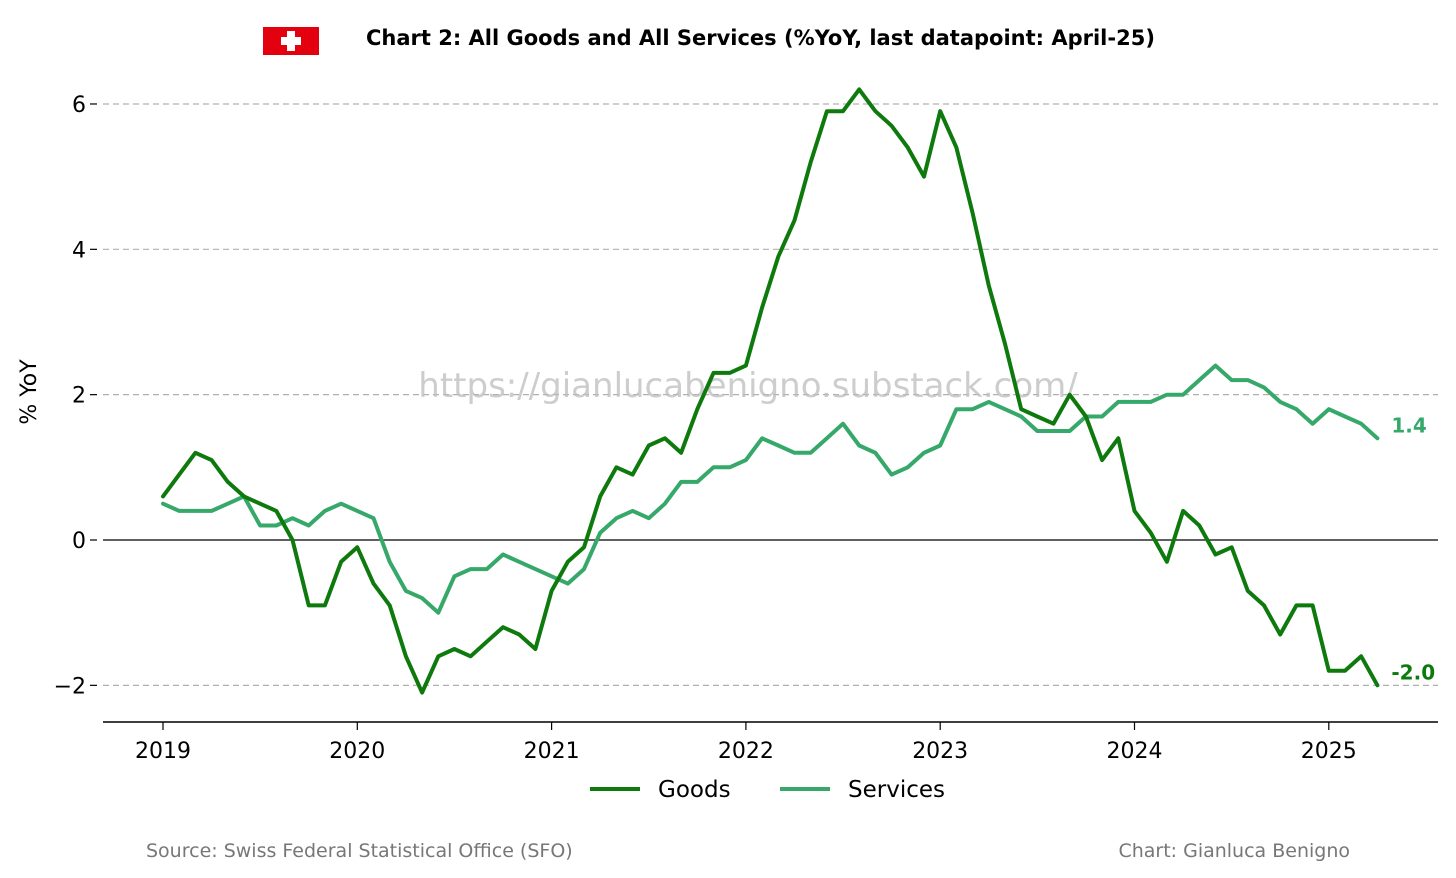 The width and height of the screenshot is (1456, 878). Describe the element at coordinates (79, 105) in the screenshot. I see `y-tick-label: 6` at that location.